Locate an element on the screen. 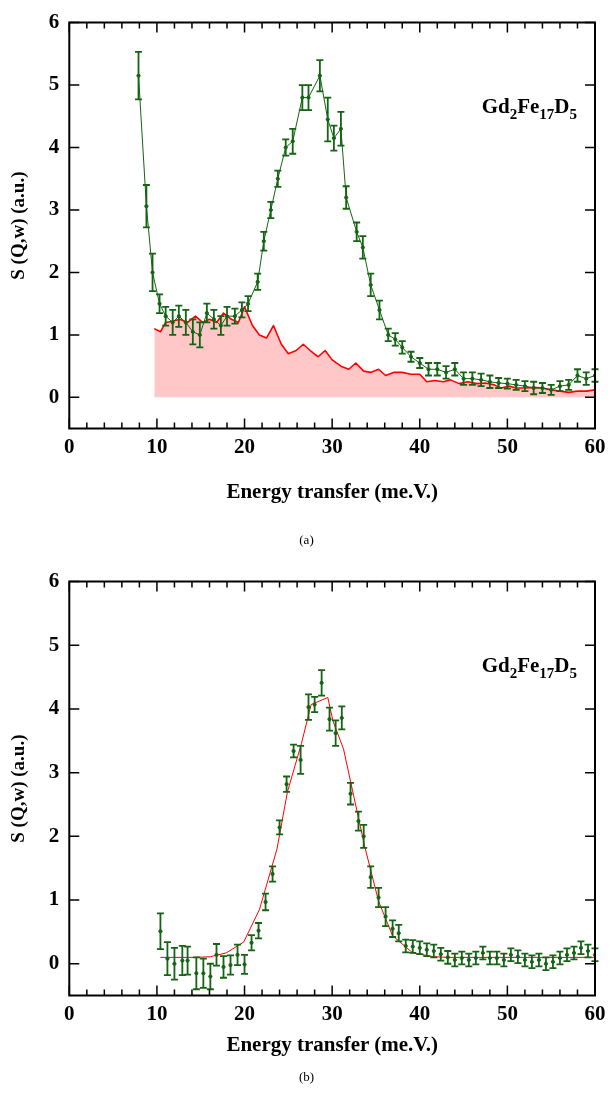 This screenshot has width=613, height=1120. text: (a) is located at coordinates (306, 540).